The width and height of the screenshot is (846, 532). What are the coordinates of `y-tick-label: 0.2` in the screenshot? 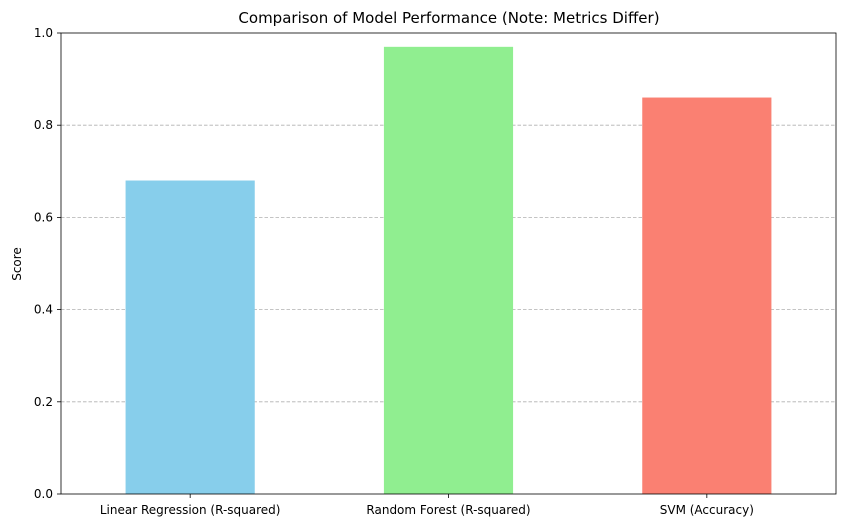 It's located at (43, 402).